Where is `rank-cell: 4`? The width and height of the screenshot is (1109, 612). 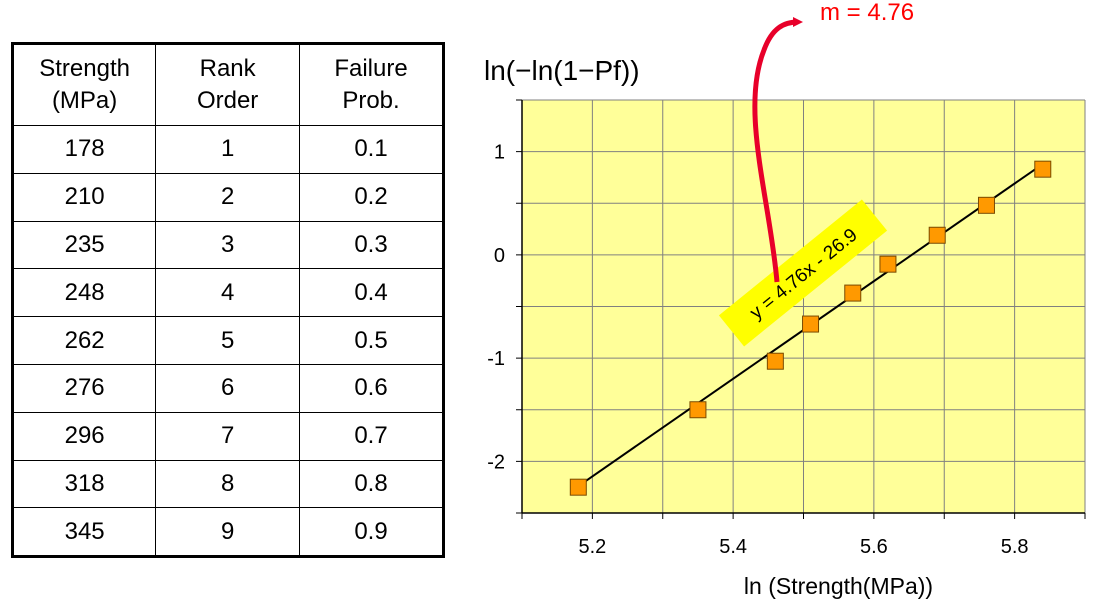
rank-cell: 4 is located at coordinates (228, 293).